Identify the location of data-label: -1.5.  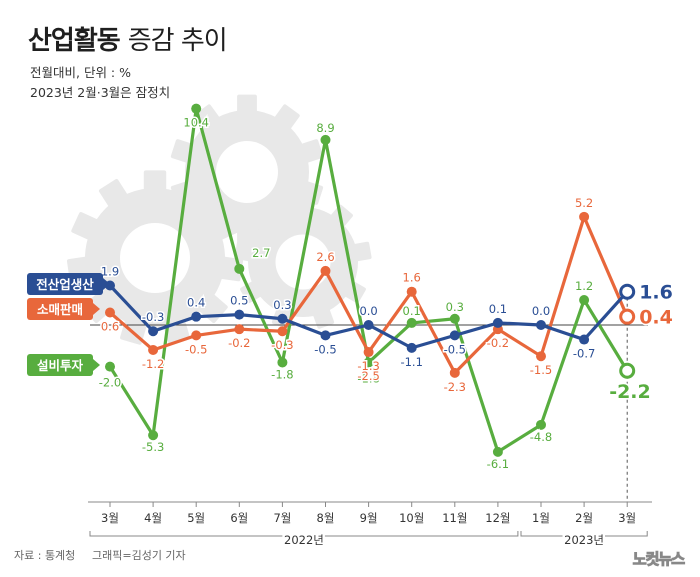
(541, 370).